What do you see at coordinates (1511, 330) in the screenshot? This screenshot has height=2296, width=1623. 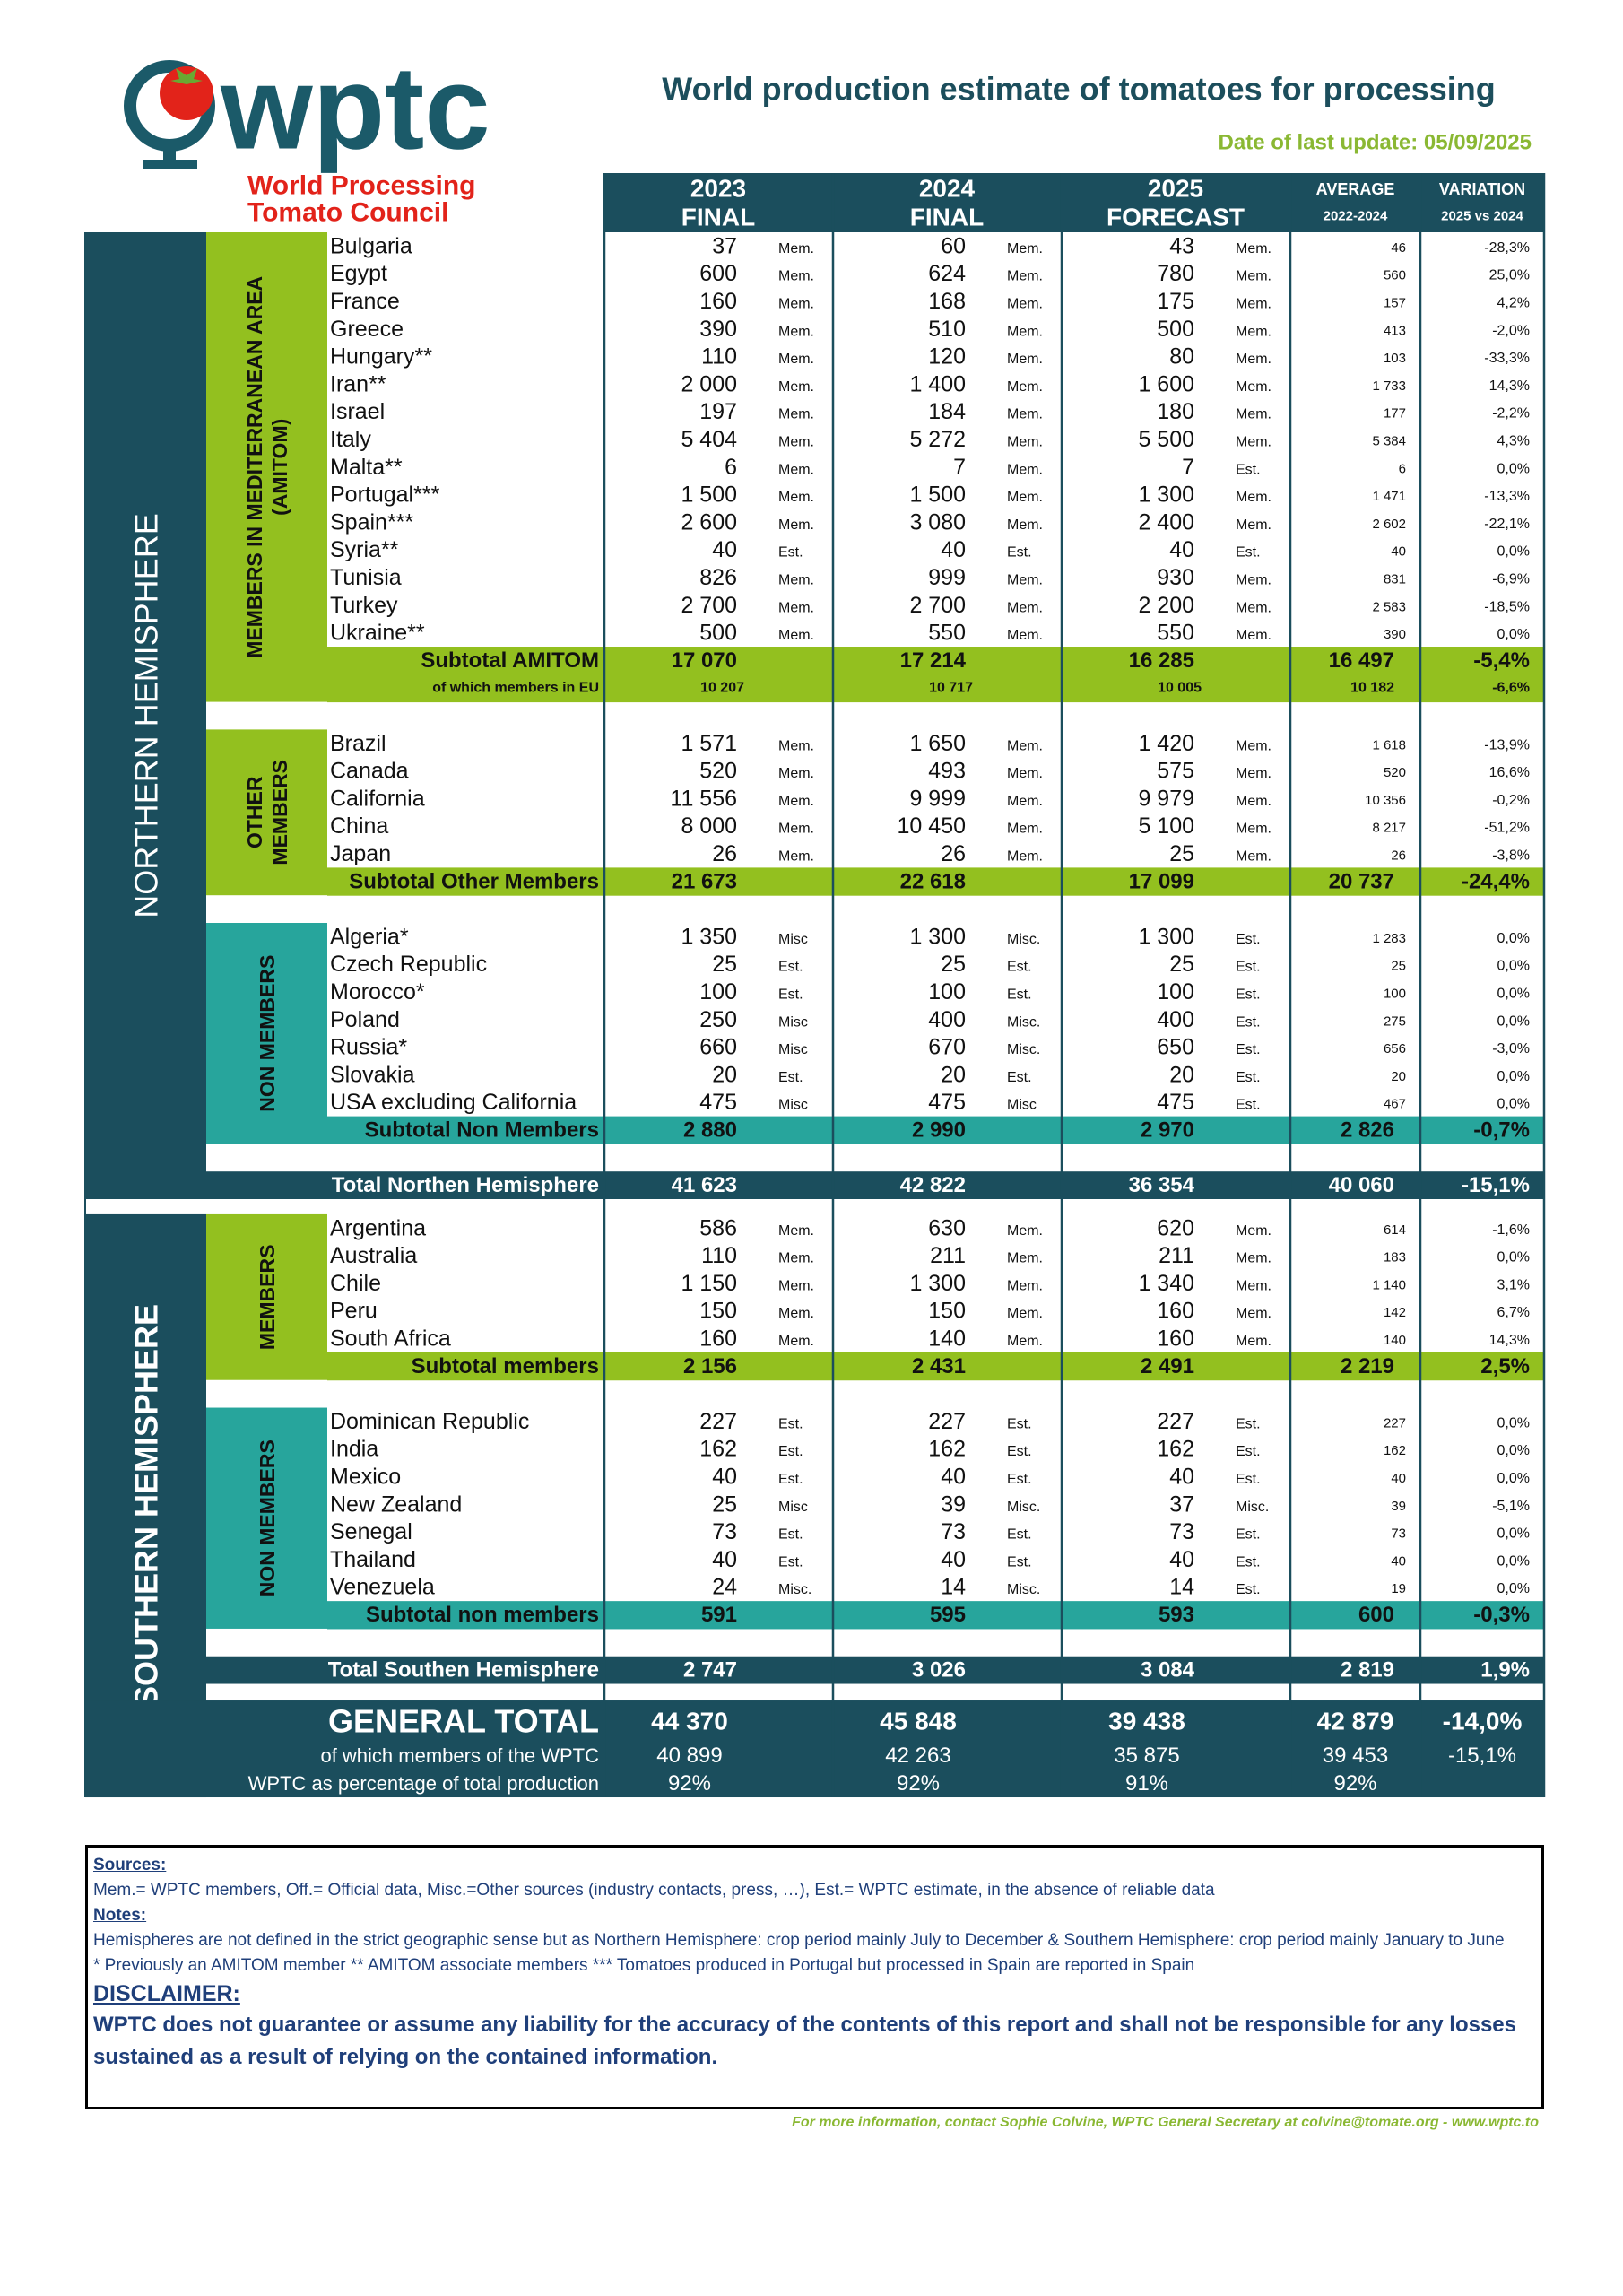 I see `cell-variation: -2,0%` at bounding box center [1511, 330].